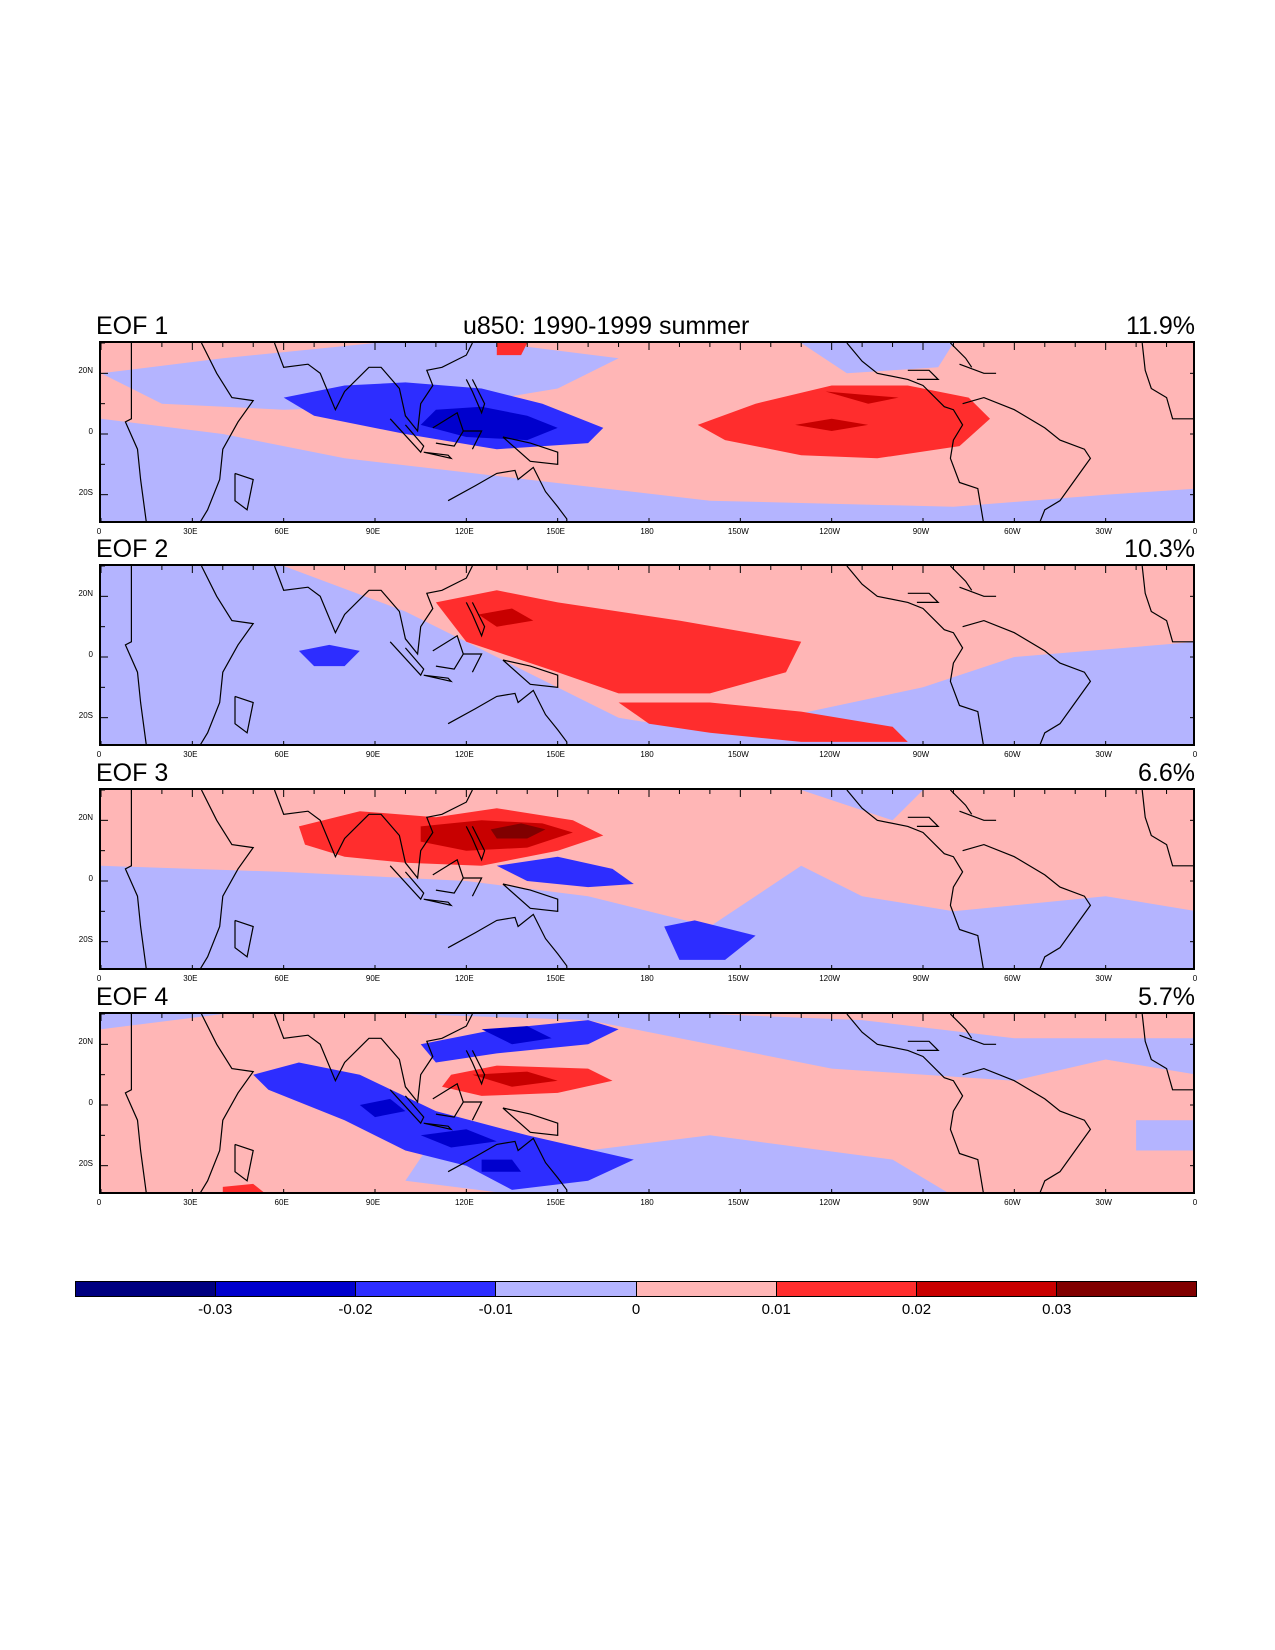  I want to click on colorbar-label: -0.03, so click(215, 1309).